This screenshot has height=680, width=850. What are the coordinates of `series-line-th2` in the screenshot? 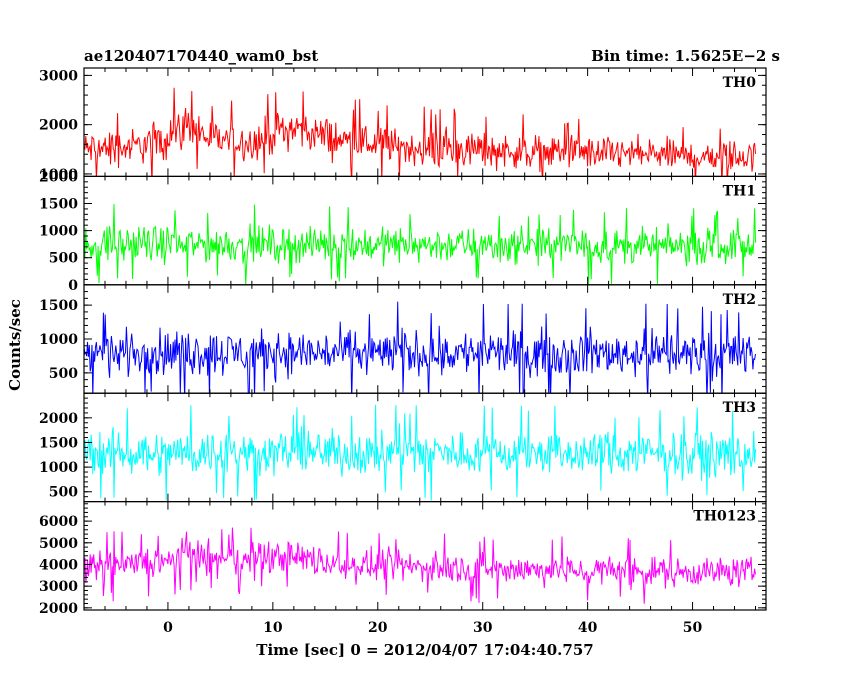 It's located at (420, 347).